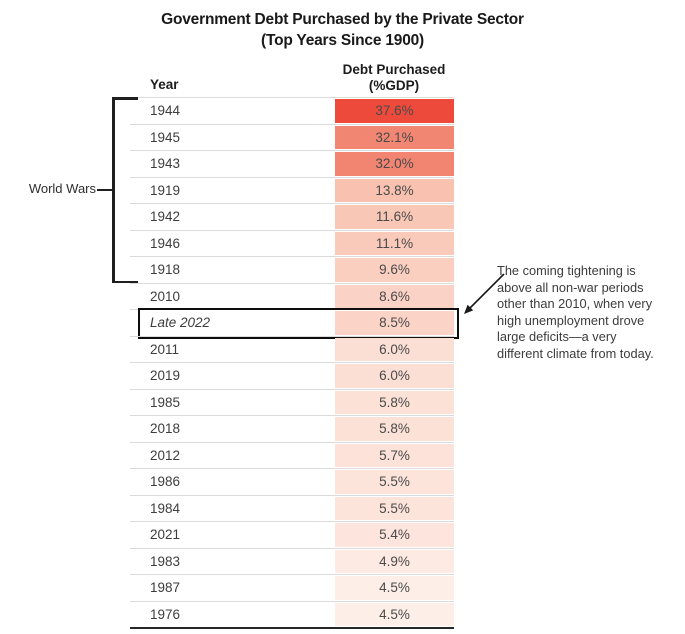  What do you see at coordinates (394, 296) in the screenshot?
I see `table-row-value-cell: 8.6%` at bounding box center [394, 296].